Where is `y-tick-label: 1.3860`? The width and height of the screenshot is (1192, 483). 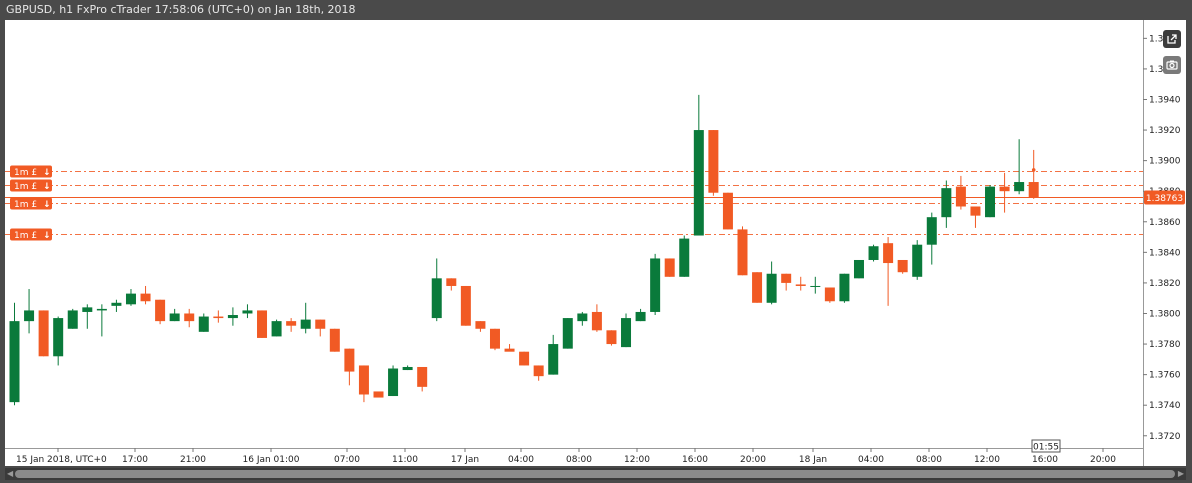
y-tick-label: 1.3860 is located at coordinates (1165, 223).